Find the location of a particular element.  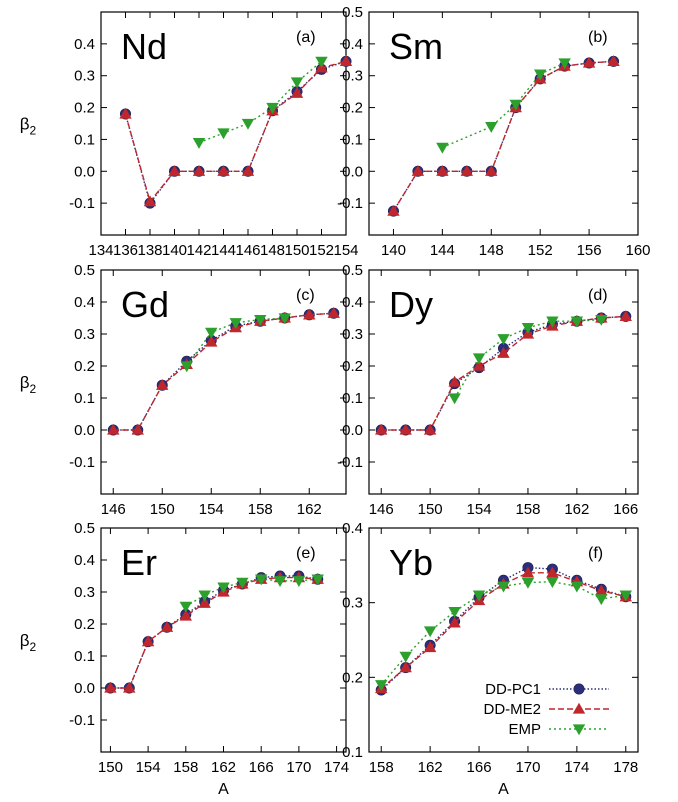

series-line-dd-pc1 is located at coordinates (223, 371).